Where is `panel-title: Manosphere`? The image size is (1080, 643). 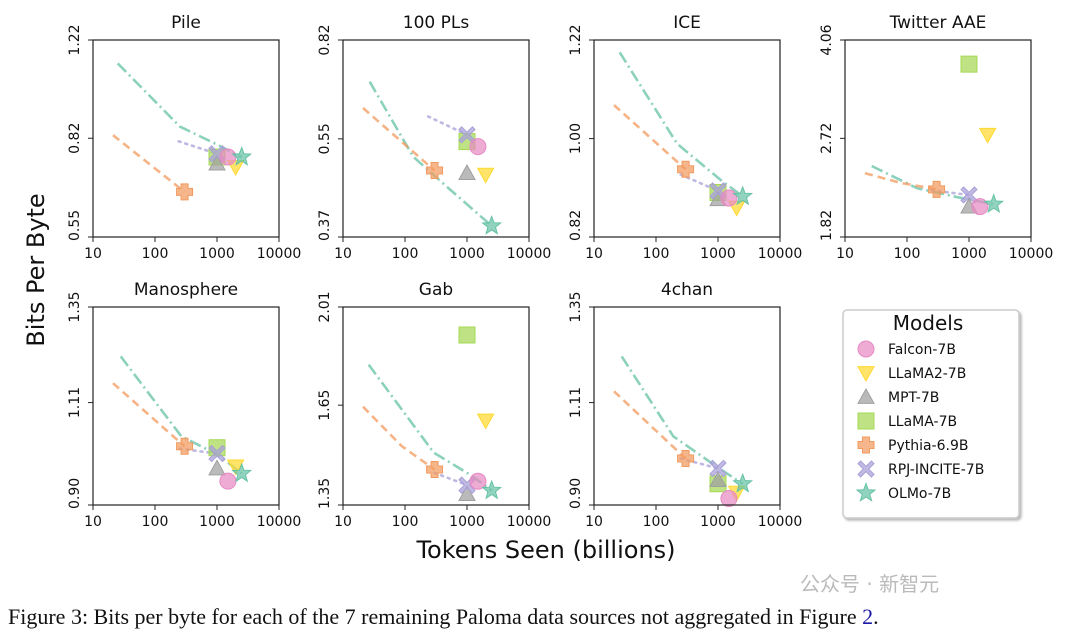
panel-title: Manosphere is located at coordinates (186, 290).